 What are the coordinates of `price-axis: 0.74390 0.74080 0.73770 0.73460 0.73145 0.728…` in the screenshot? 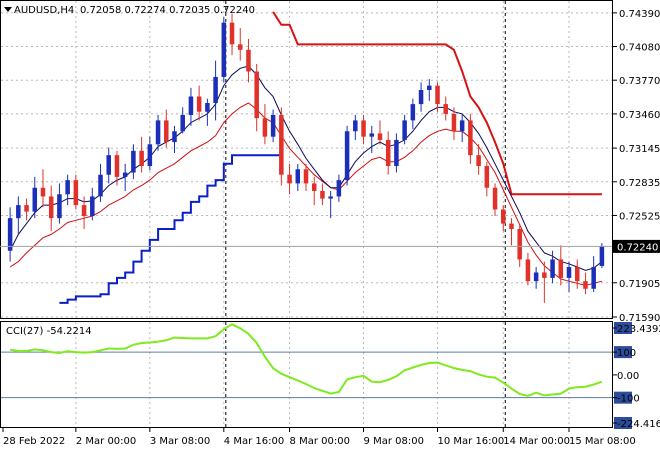 It's located at (636, 166).